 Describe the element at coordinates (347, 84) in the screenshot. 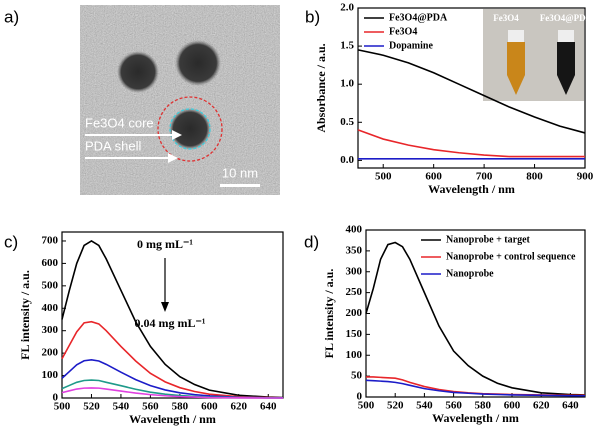

I see `y-tick-label: 1.0` at that location.